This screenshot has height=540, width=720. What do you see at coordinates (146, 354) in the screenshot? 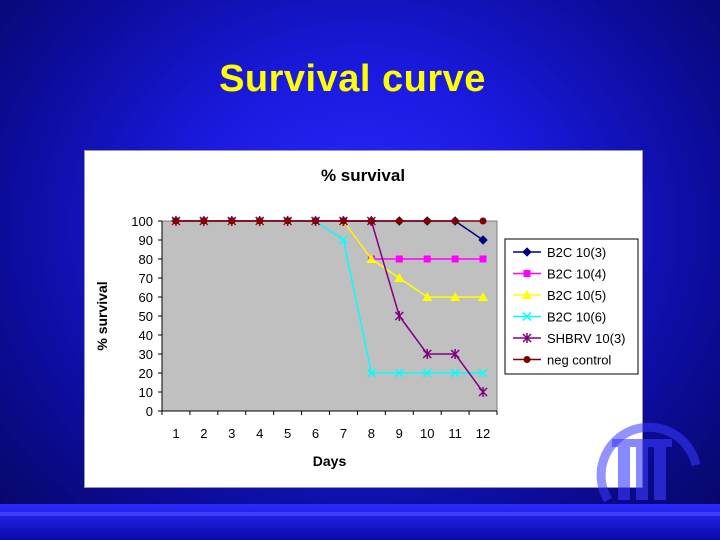
I see `y-tick-label: 30` at bounding box center [146, 354].